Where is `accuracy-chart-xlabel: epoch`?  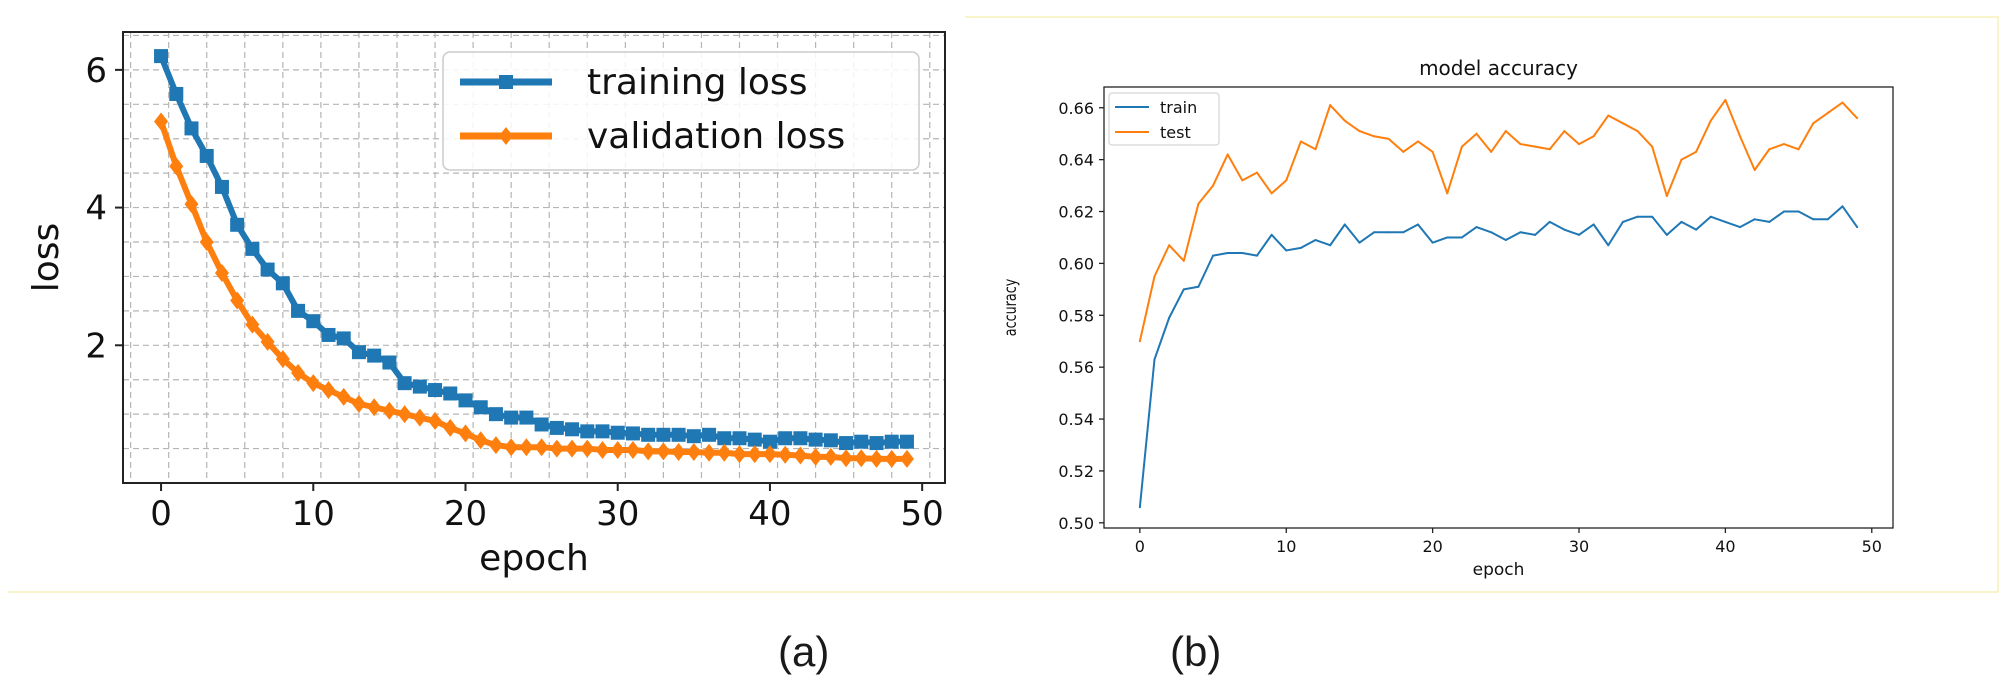 accuracy-chart-xlabel: epoch is located at coordinates (1499, 570).